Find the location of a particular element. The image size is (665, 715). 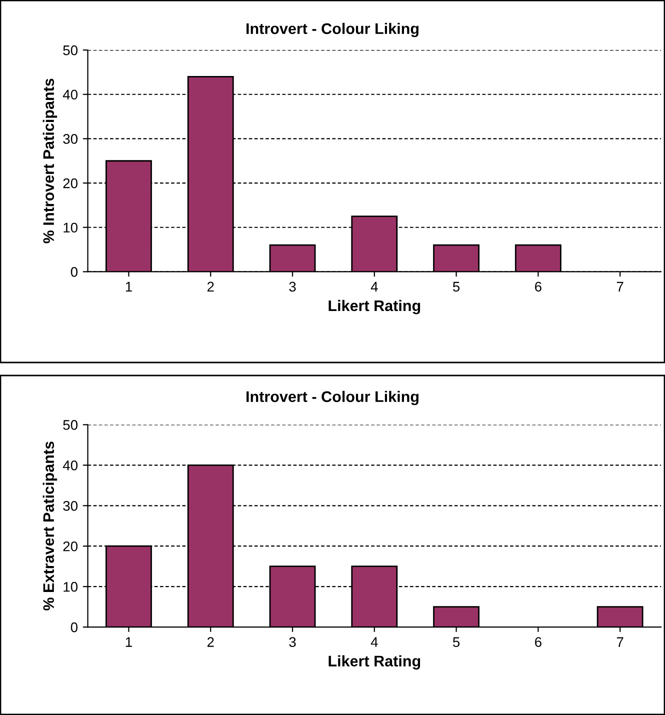

y-axis-title: % Extravert Paticipants is located at coordinates (50, 526).